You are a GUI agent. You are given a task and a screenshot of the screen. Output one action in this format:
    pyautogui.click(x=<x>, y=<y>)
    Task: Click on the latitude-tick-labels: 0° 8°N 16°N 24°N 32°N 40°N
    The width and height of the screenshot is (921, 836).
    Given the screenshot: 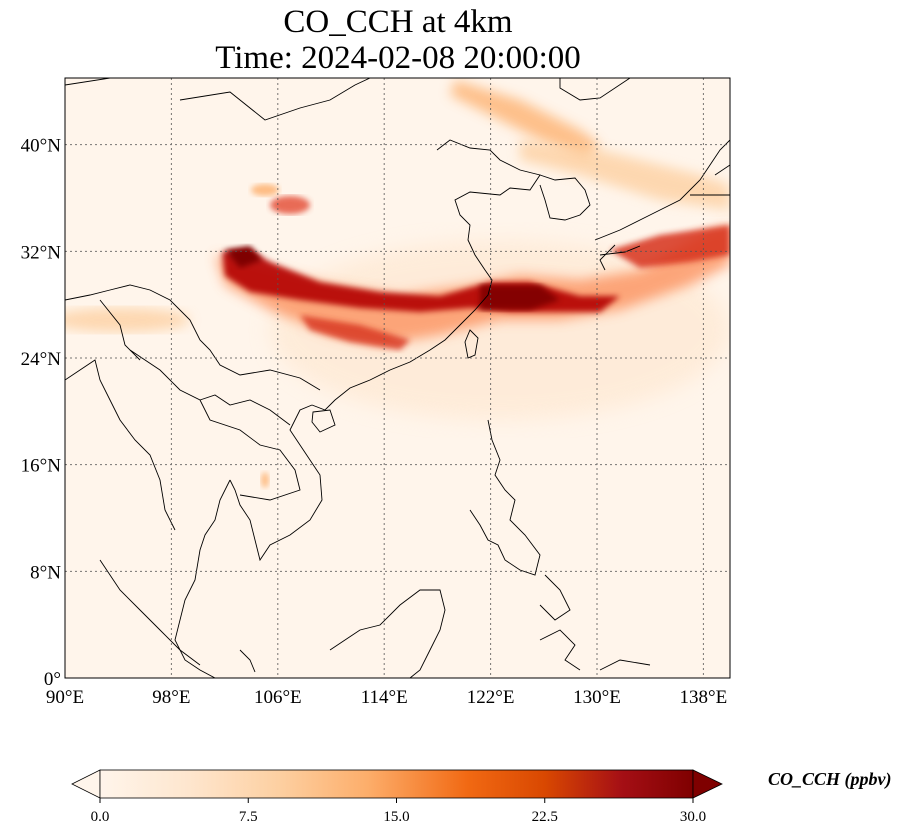 What is the action you would take?
    pyautogui.click(x=41, y=413)
    